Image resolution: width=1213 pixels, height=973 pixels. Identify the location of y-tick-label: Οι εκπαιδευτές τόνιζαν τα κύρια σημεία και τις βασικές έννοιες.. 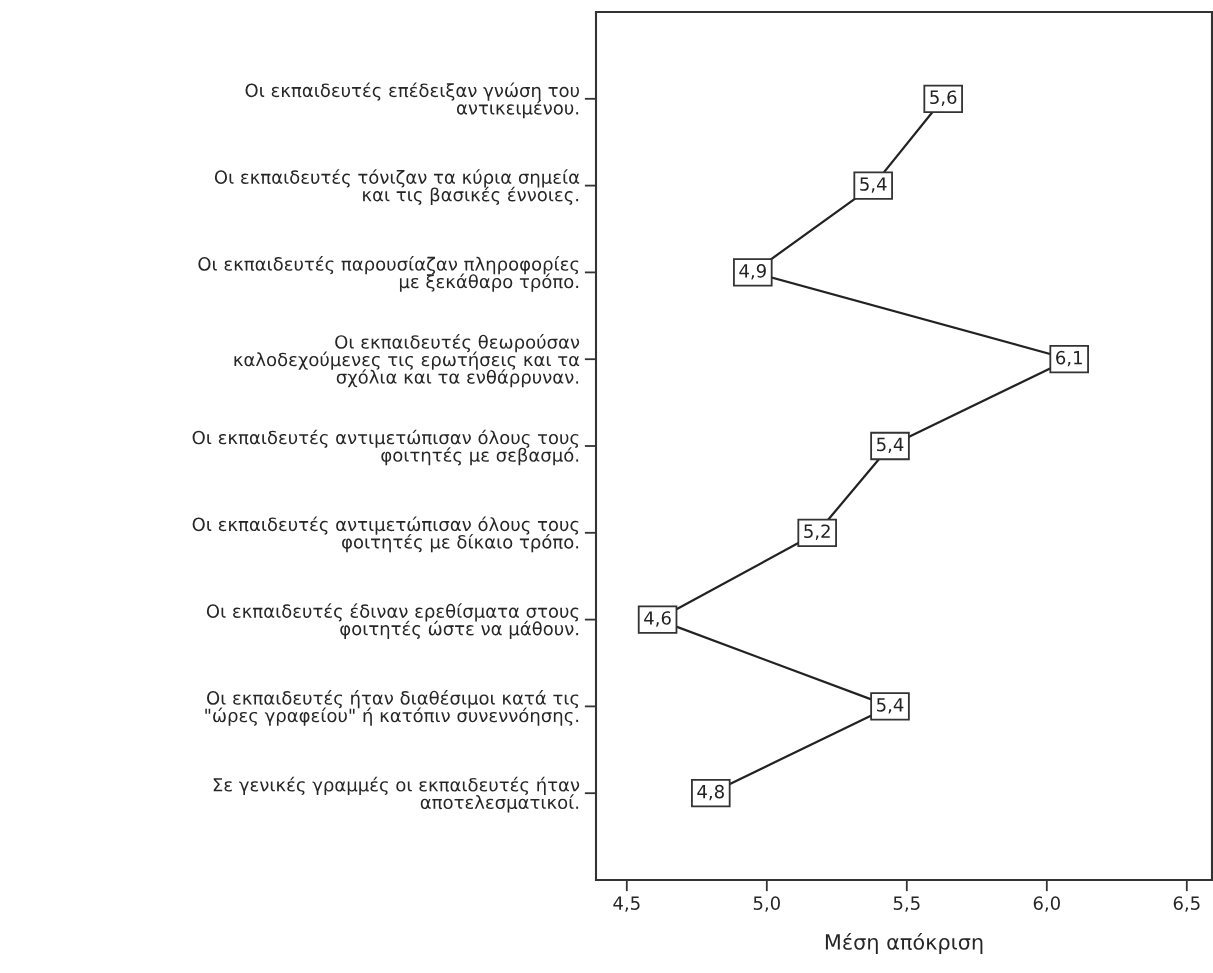
(397, 187).